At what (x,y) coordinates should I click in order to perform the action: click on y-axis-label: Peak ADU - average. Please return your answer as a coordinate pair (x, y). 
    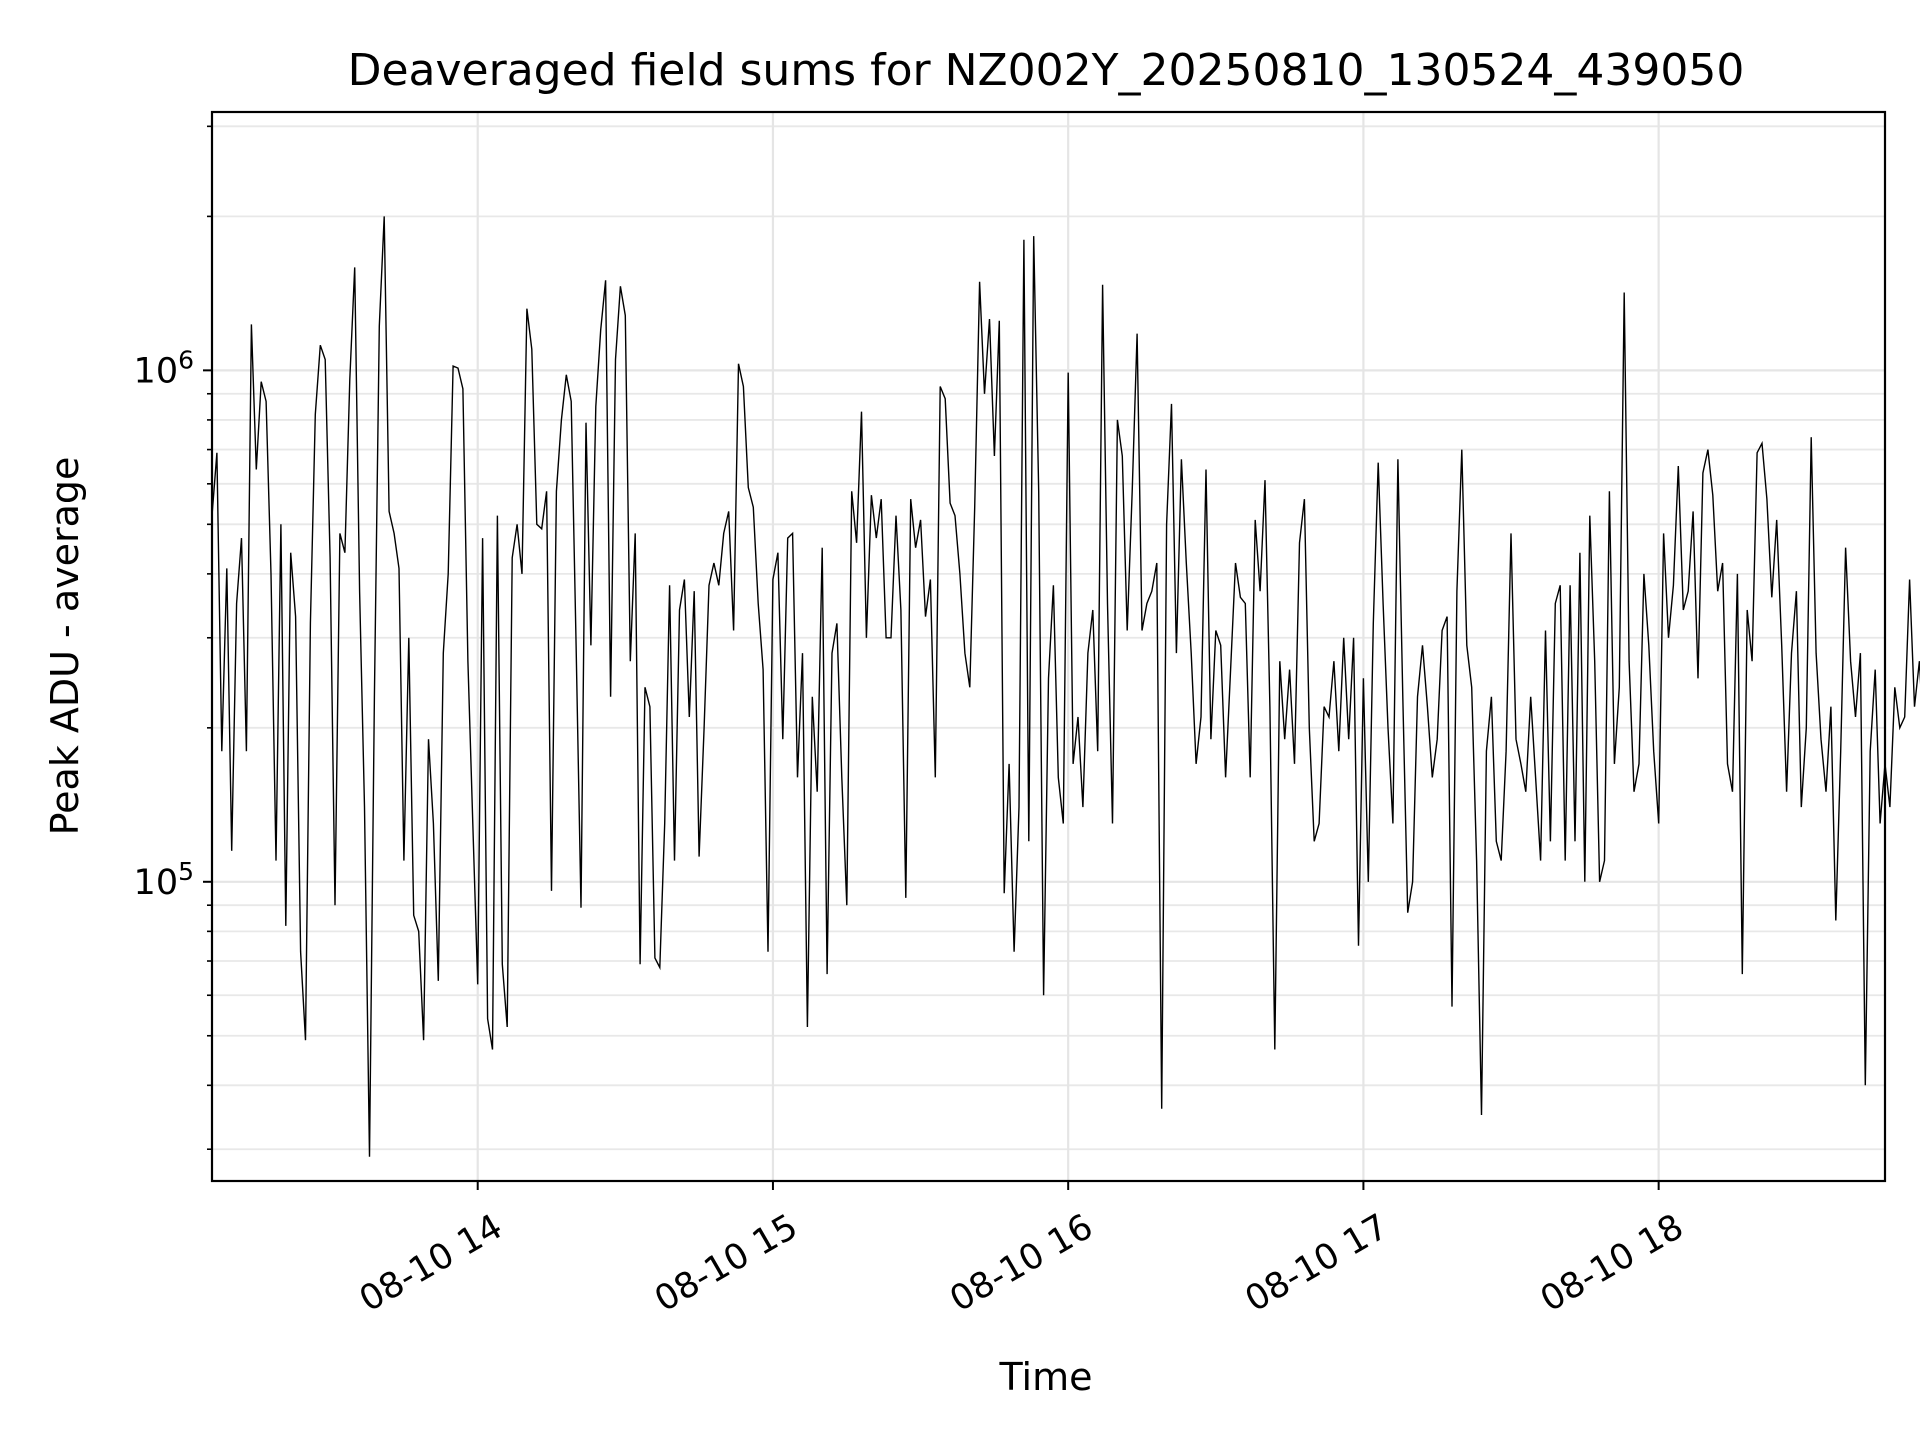
    Looking at the image, I should click on (65, 646).